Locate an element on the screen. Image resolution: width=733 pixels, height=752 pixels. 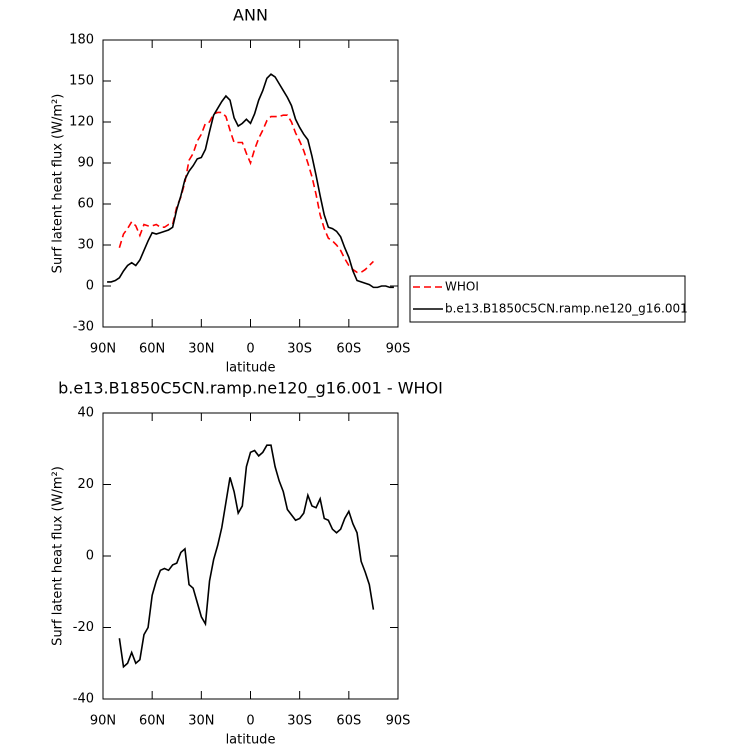
legend-box is located at coordinates (547, 299).